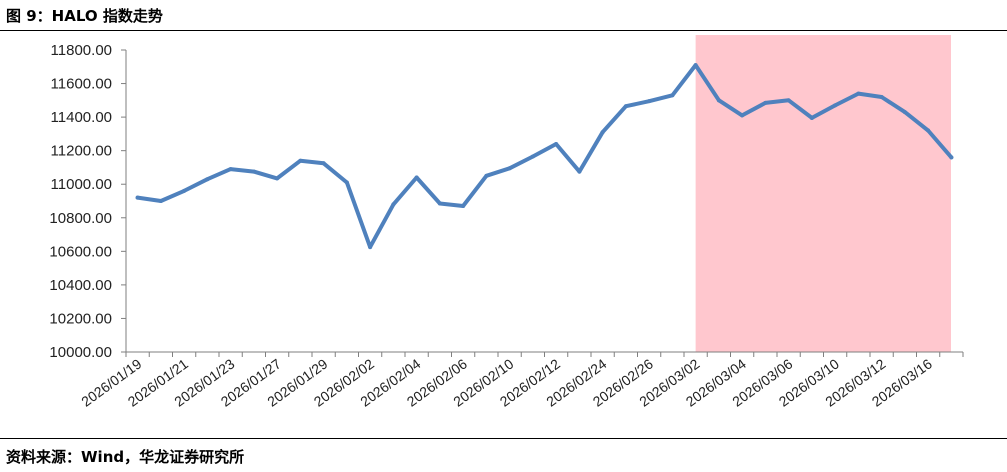 This screenshot has width=1007, height=472. I want to click on y-tick-label: 10200.00, so click(80, 318).